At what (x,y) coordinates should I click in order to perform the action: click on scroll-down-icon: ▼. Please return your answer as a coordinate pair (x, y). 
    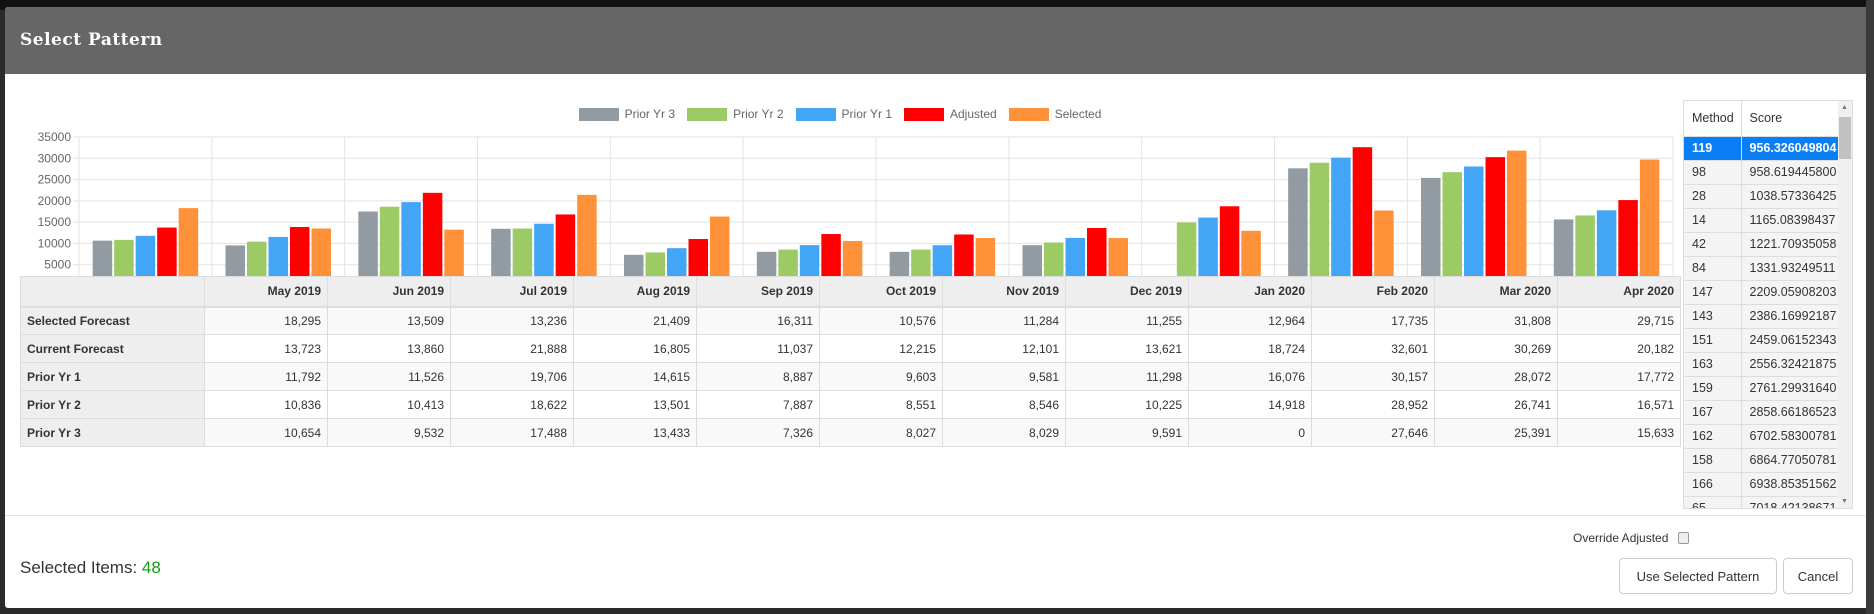
    Looking at the image, I should click on (1844, 501).